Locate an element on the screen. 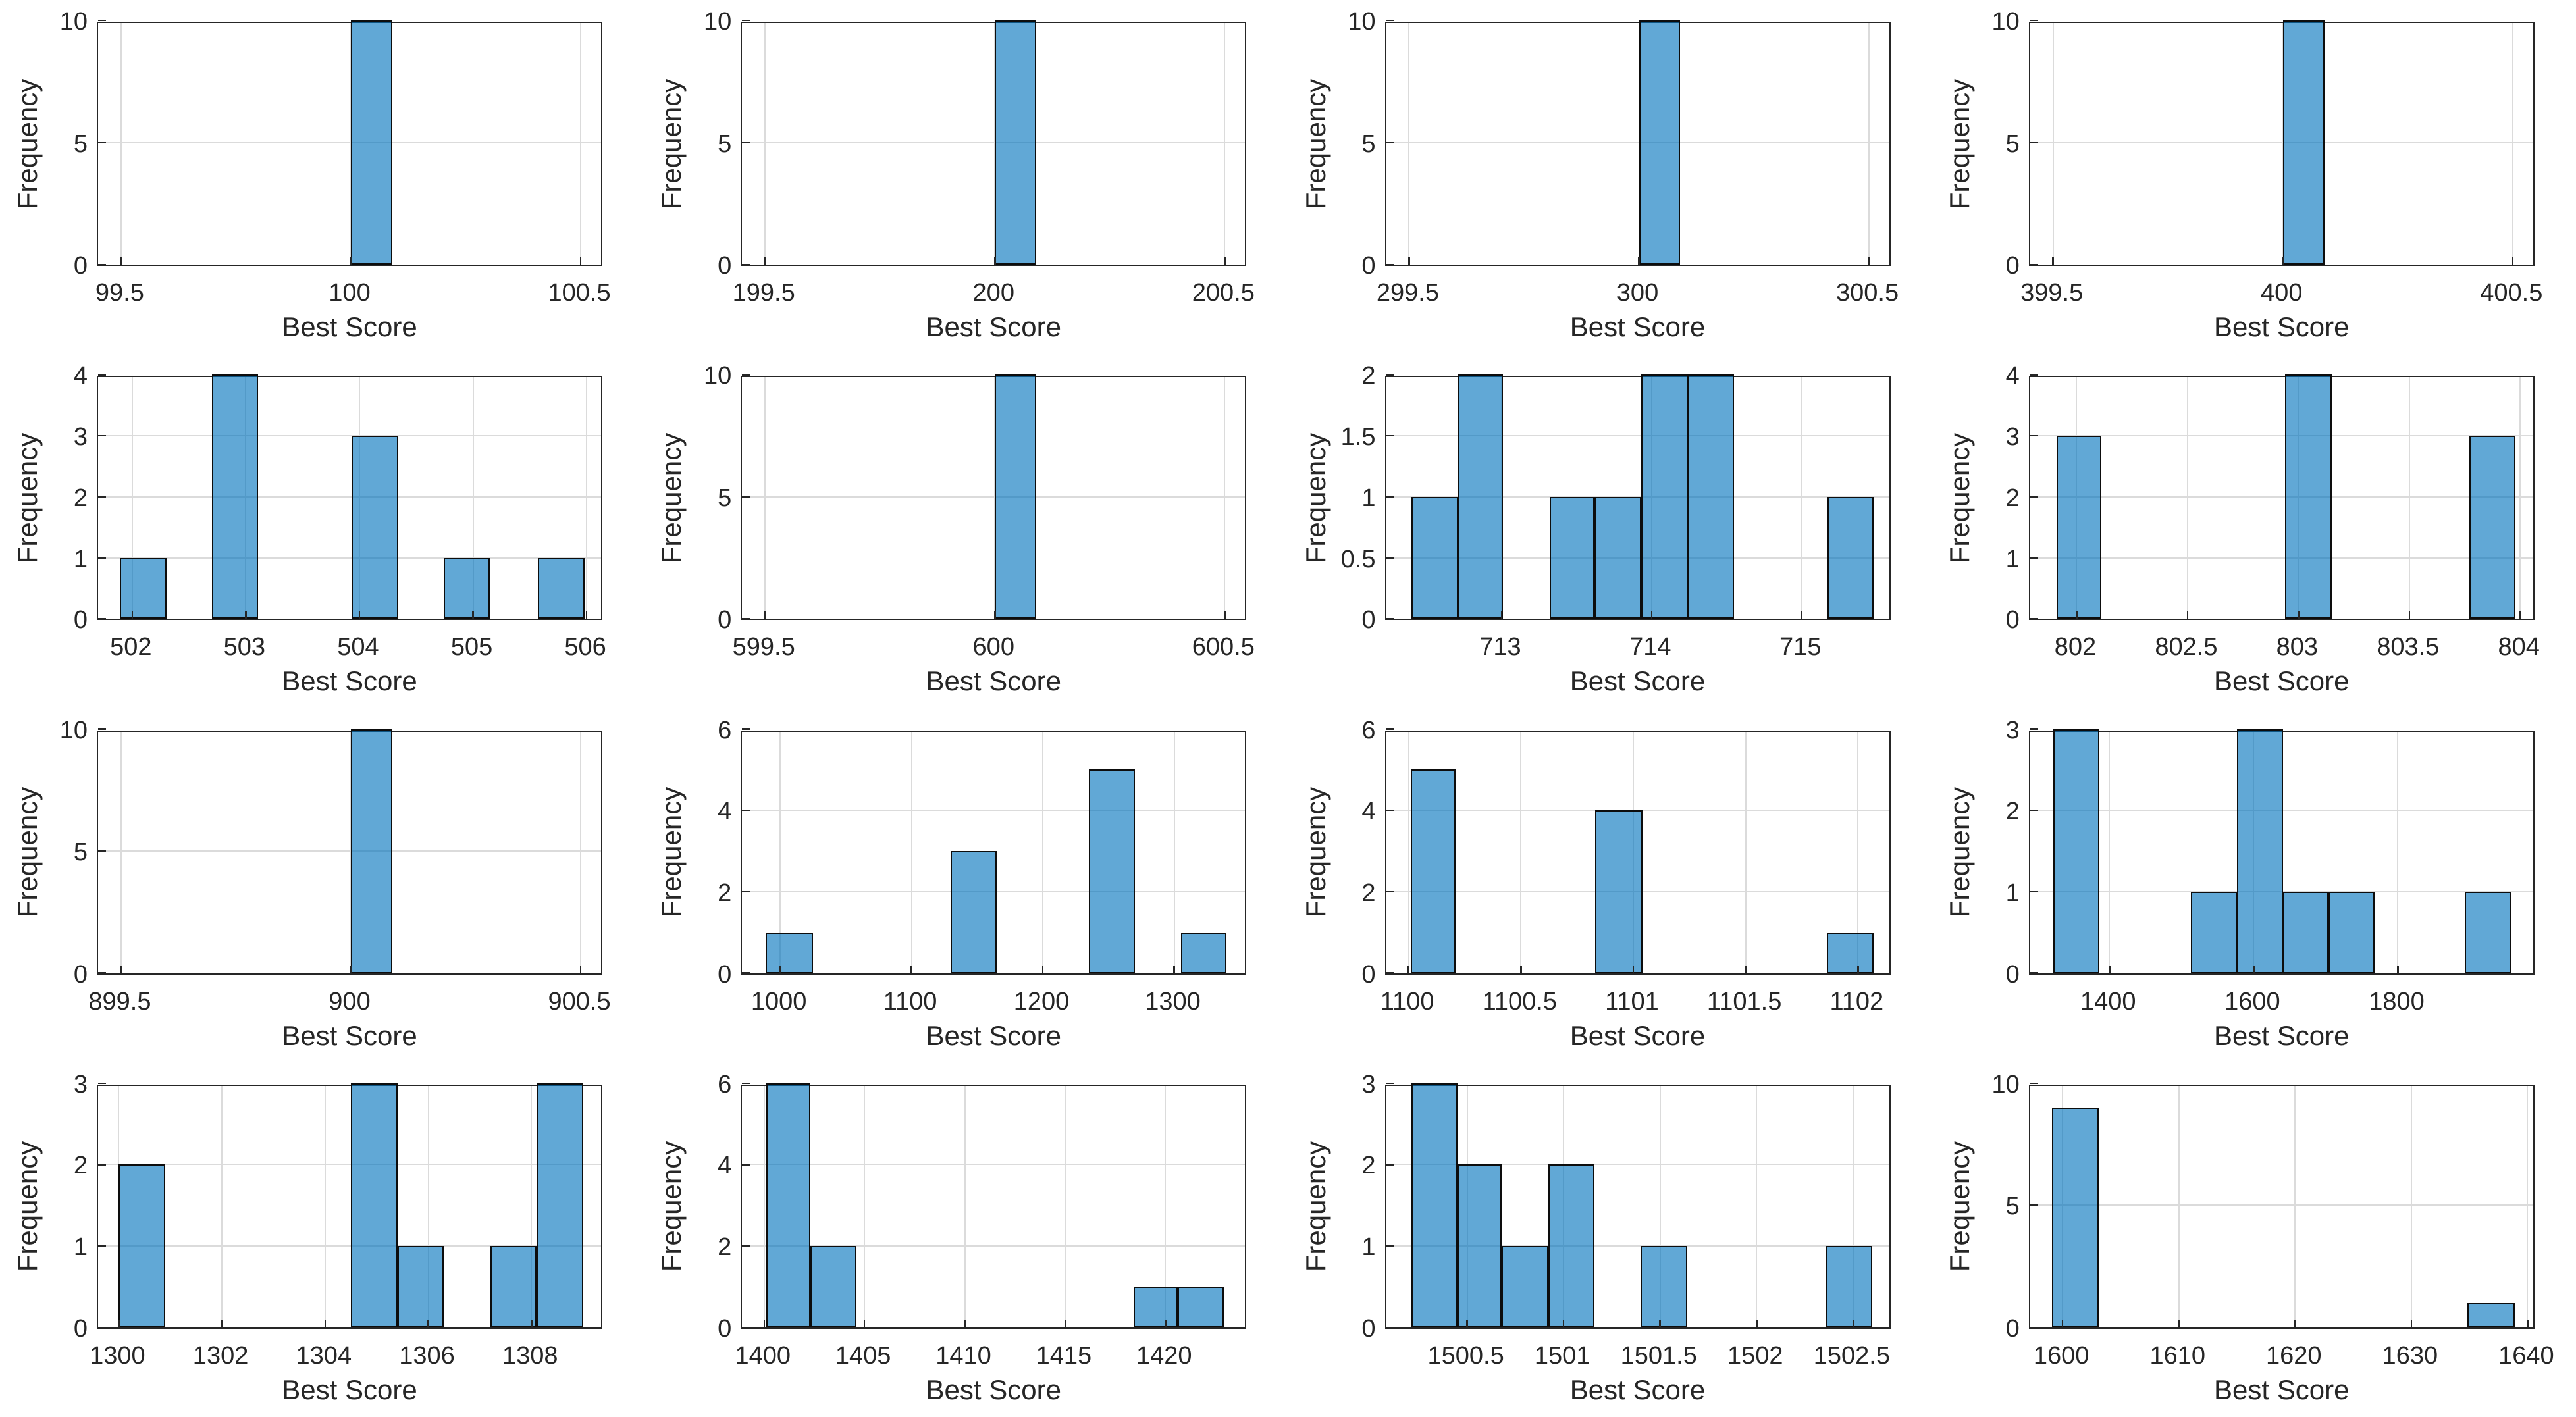  x-tick-label: 1400 is located at coordinates (2108, 1001).